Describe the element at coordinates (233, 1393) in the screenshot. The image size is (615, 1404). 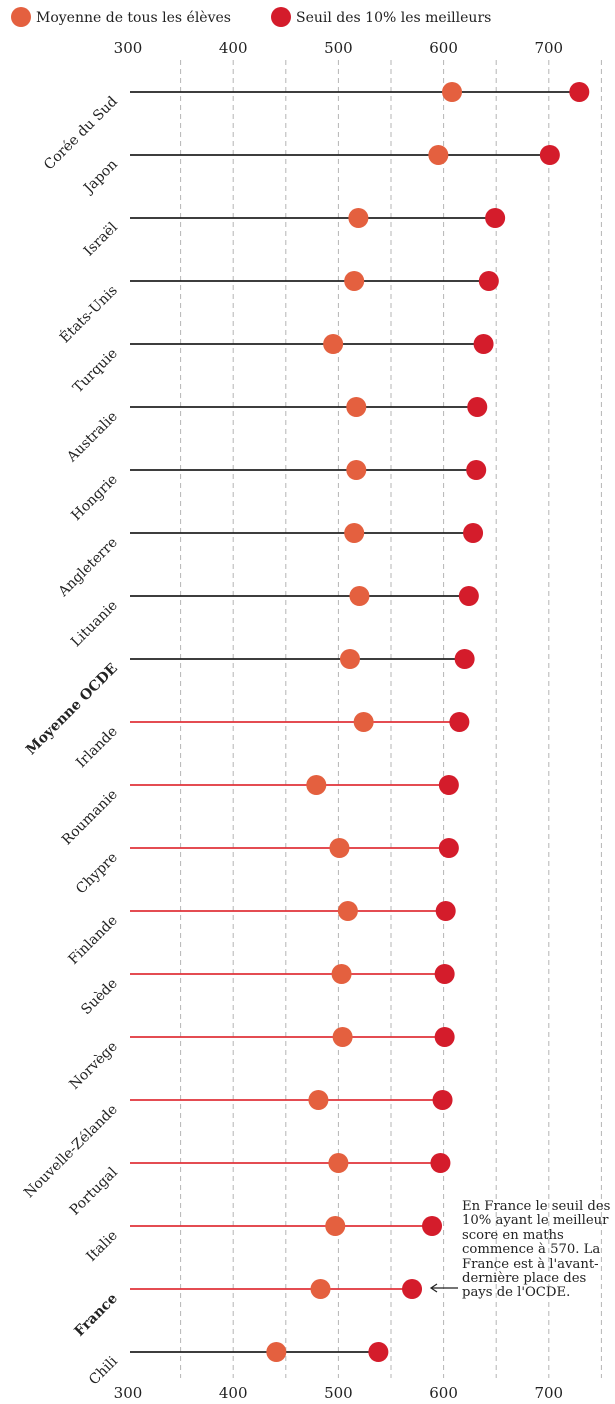
I see `x-tick-label-bottom: 400` at that location.